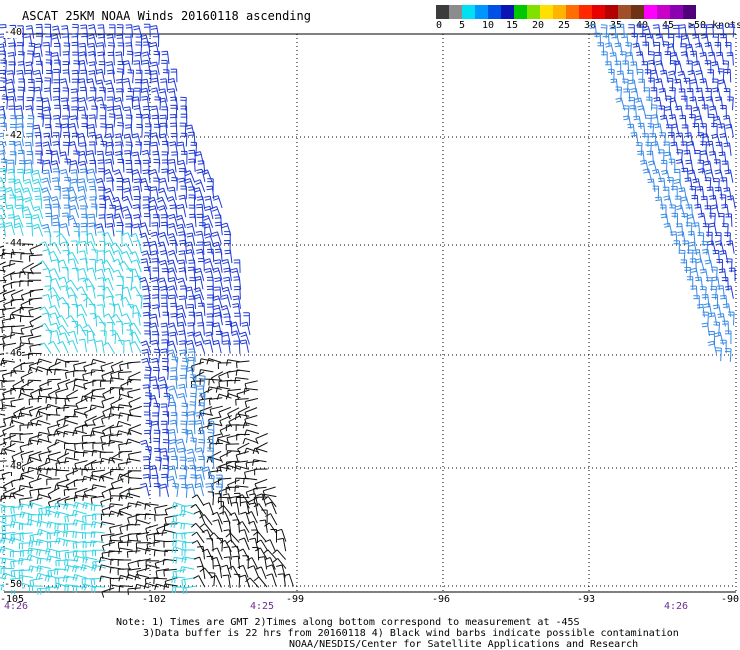 The width and height of the screenshot is (740, 650). I want to click on time-label-right: 4:26, so click(676, 606).